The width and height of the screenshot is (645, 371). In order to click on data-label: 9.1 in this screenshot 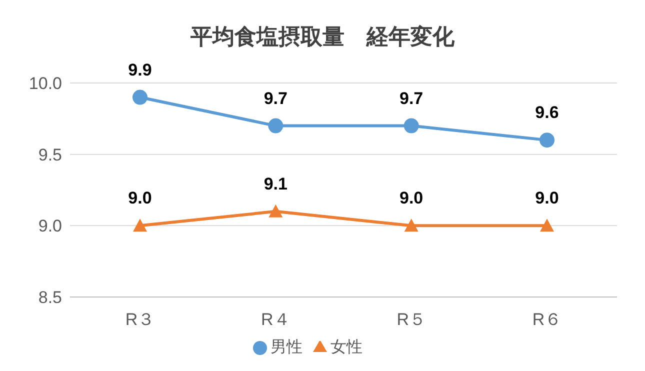, I will do `click(276, 184)`.